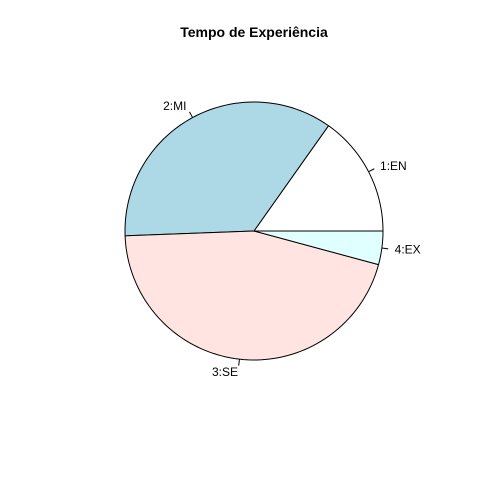 This screenshot has width=480, height=485. I want to click on pie-label-3-se: 3:SE, so click(225, 372).